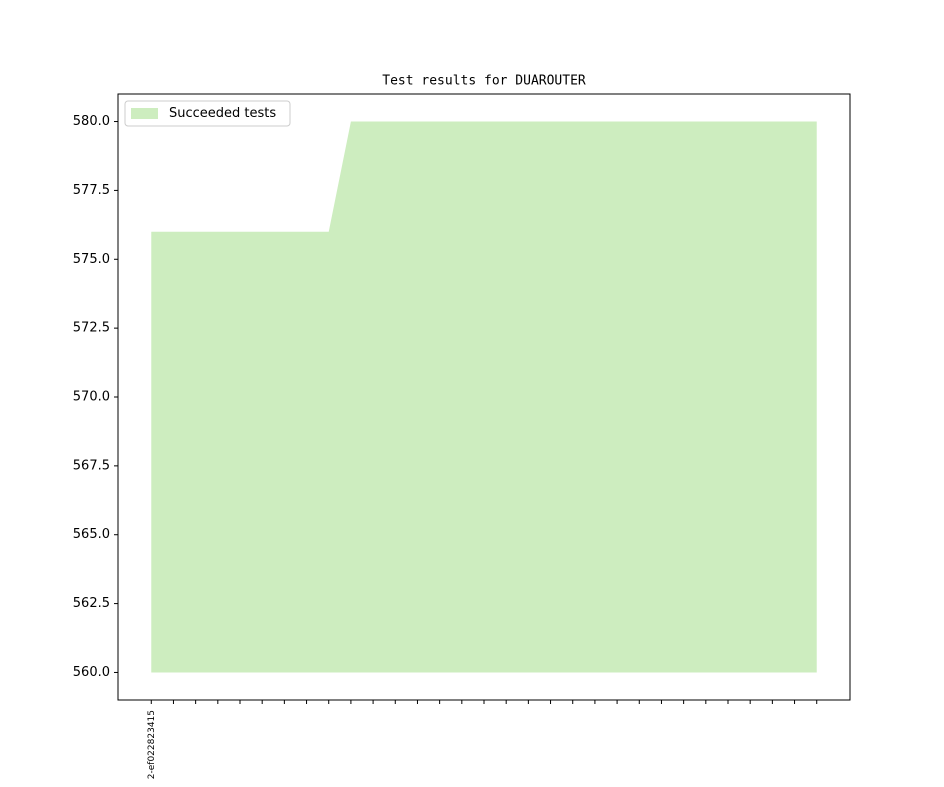  I want to click on y-tick-label: 575.0, so click(91, 259).